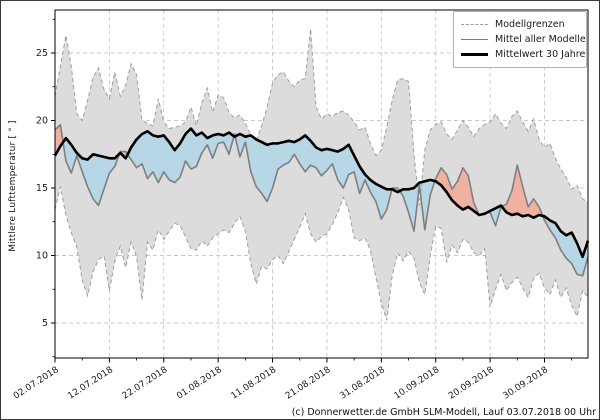 The width and height of the screenshot is (600, 420). Describe the element at coordinates (42, 256) in the screenshot. I see `y-tick-label: 10` at that location.